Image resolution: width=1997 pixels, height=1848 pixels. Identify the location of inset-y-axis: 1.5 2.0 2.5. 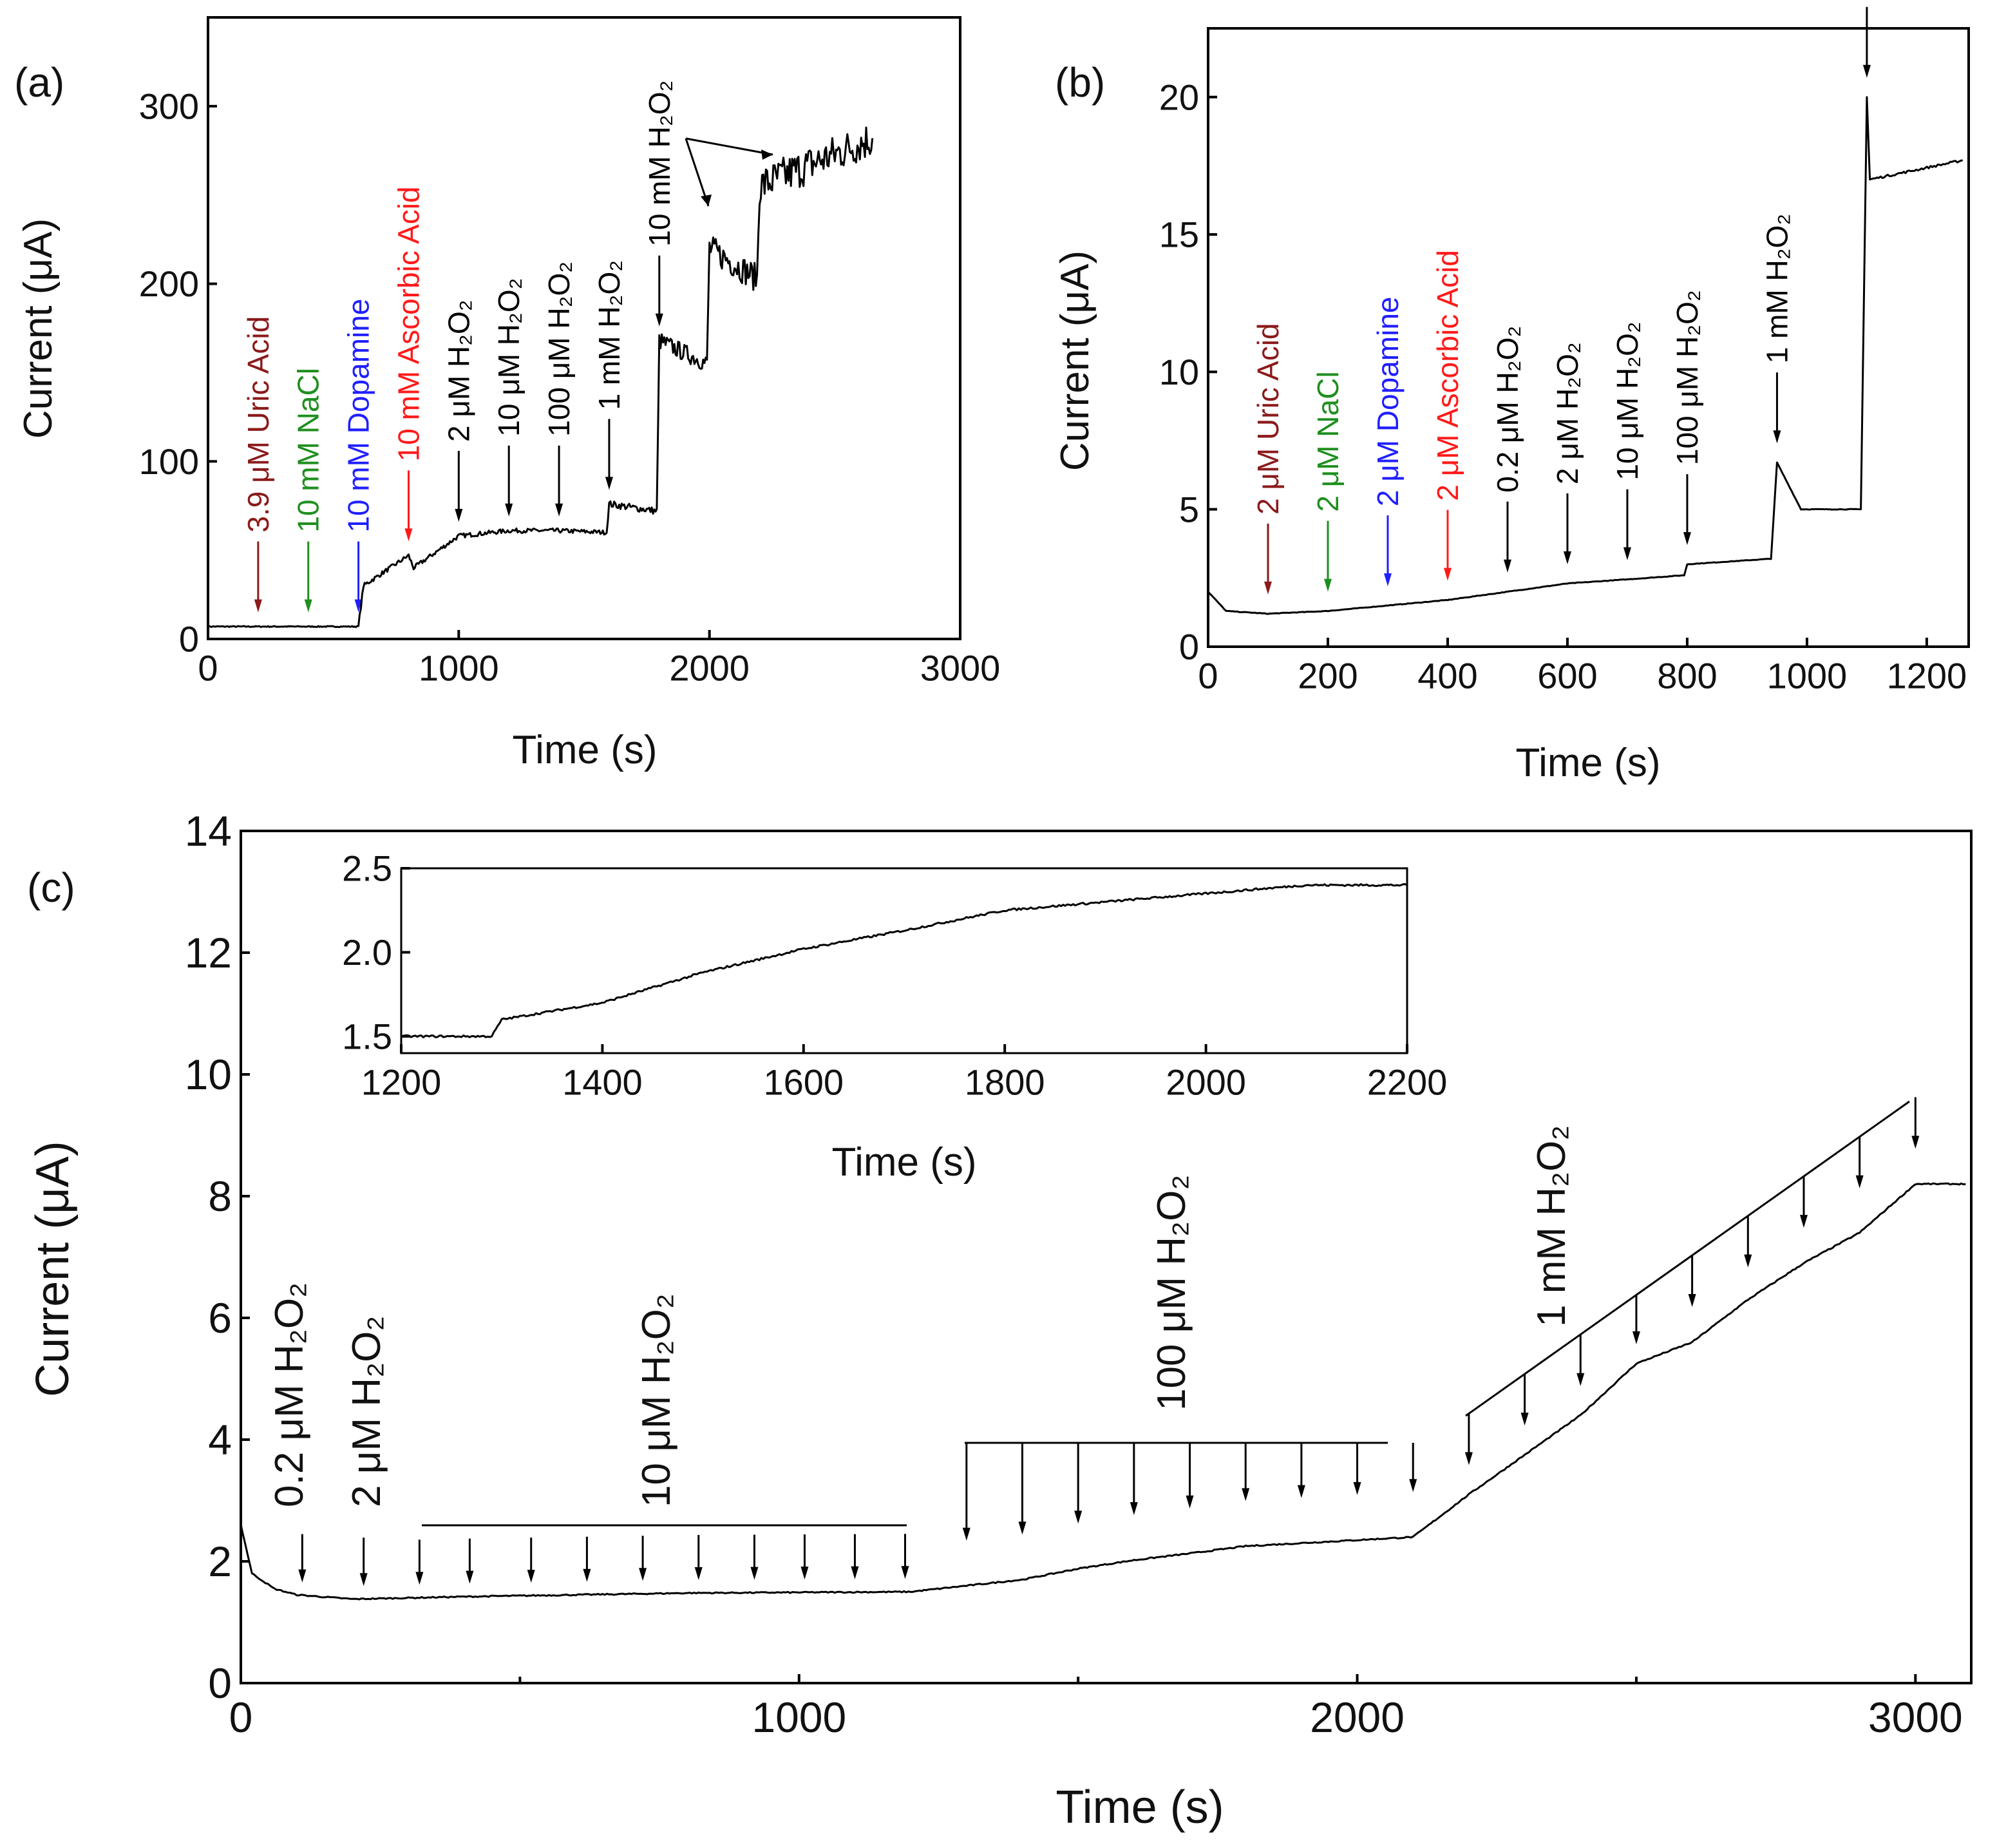
(376, 953).